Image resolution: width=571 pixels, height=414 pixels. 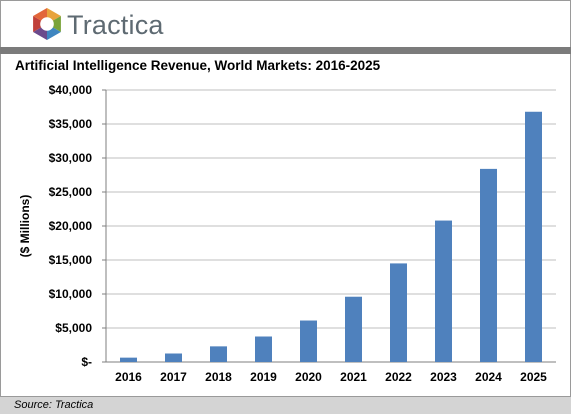 What do you see at coordinates (533, 377) in the screenshot?
I see `x-tick-label: 2025` at bounding box center [533, 377].